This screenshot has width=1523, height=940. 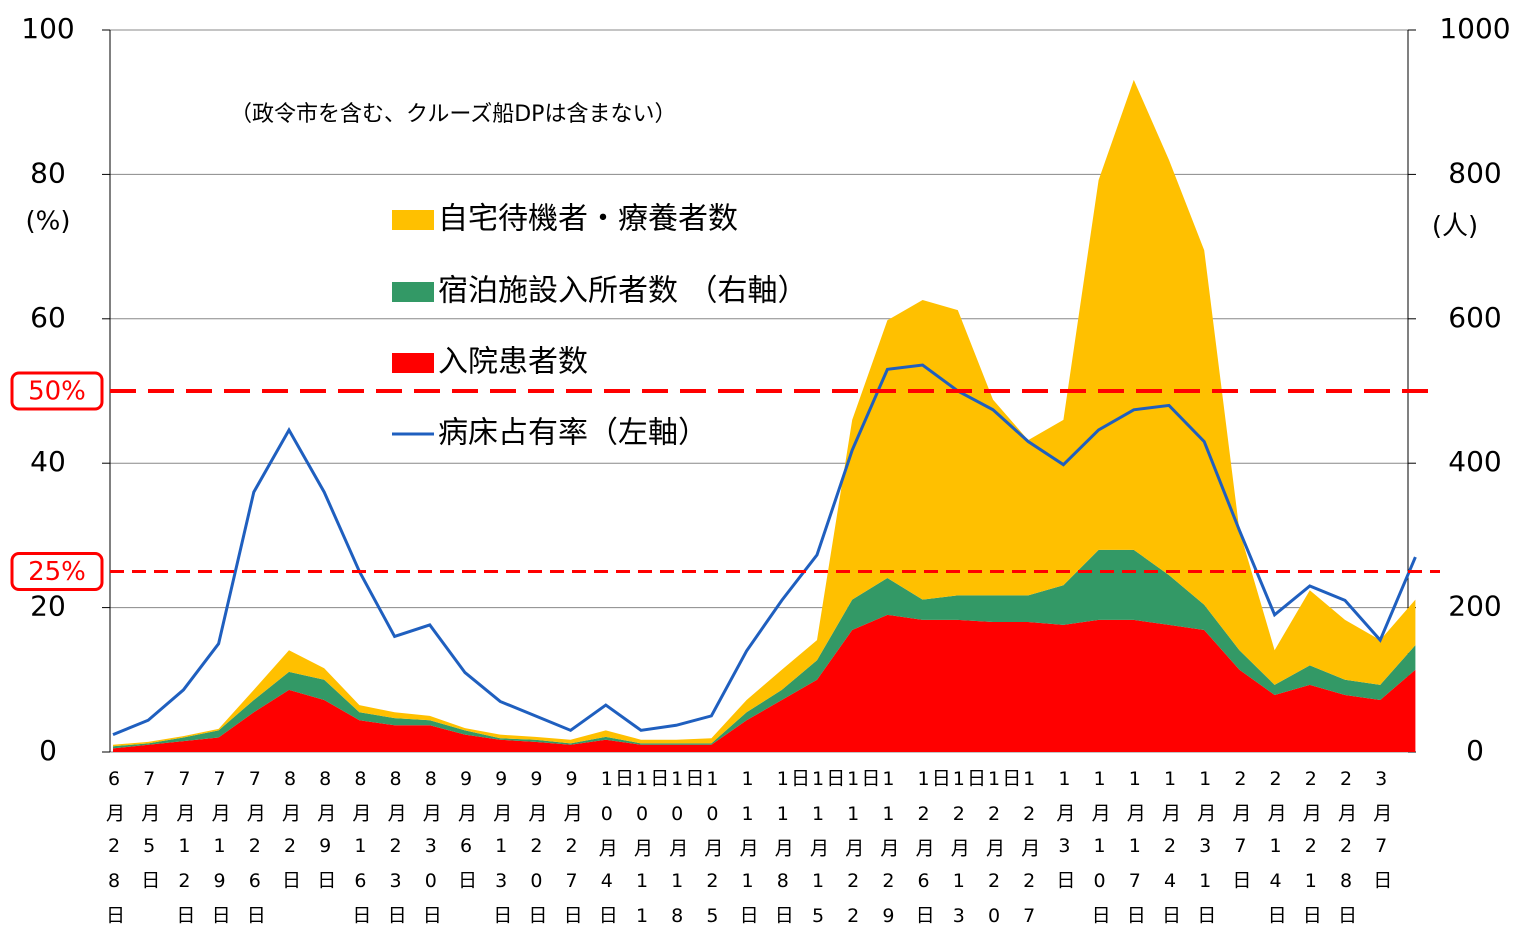 I want to click on x-tick-label: 10月18日, so click(x=668, y=854).